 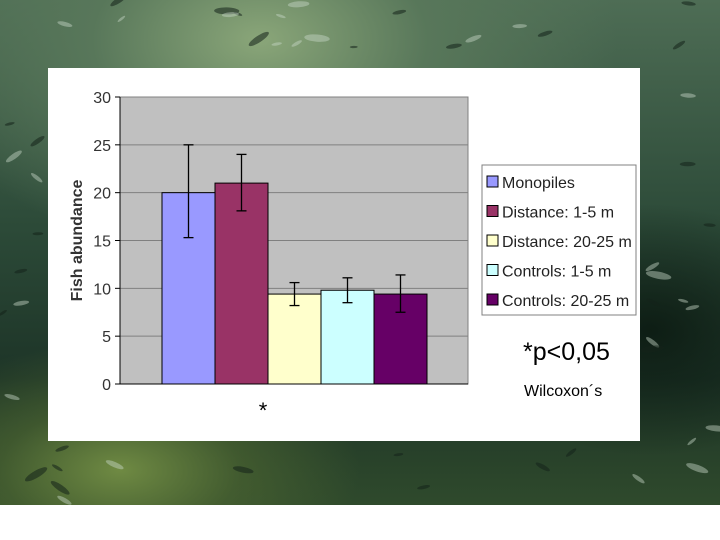 I want to click on y-tick-label: 15, so click(x=102, y=242).